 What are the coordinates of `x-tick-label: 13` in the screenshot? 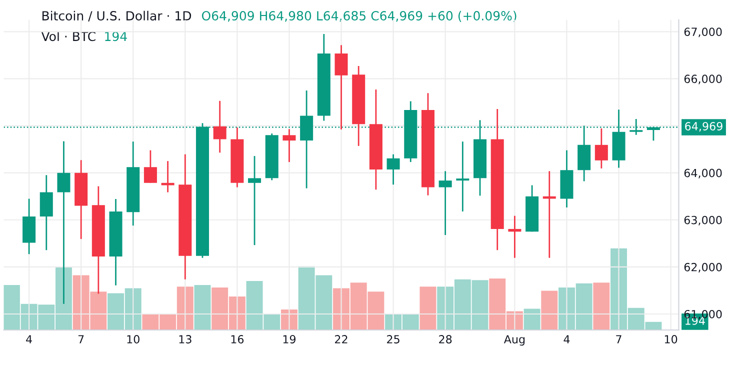 It's located at (185, 339).